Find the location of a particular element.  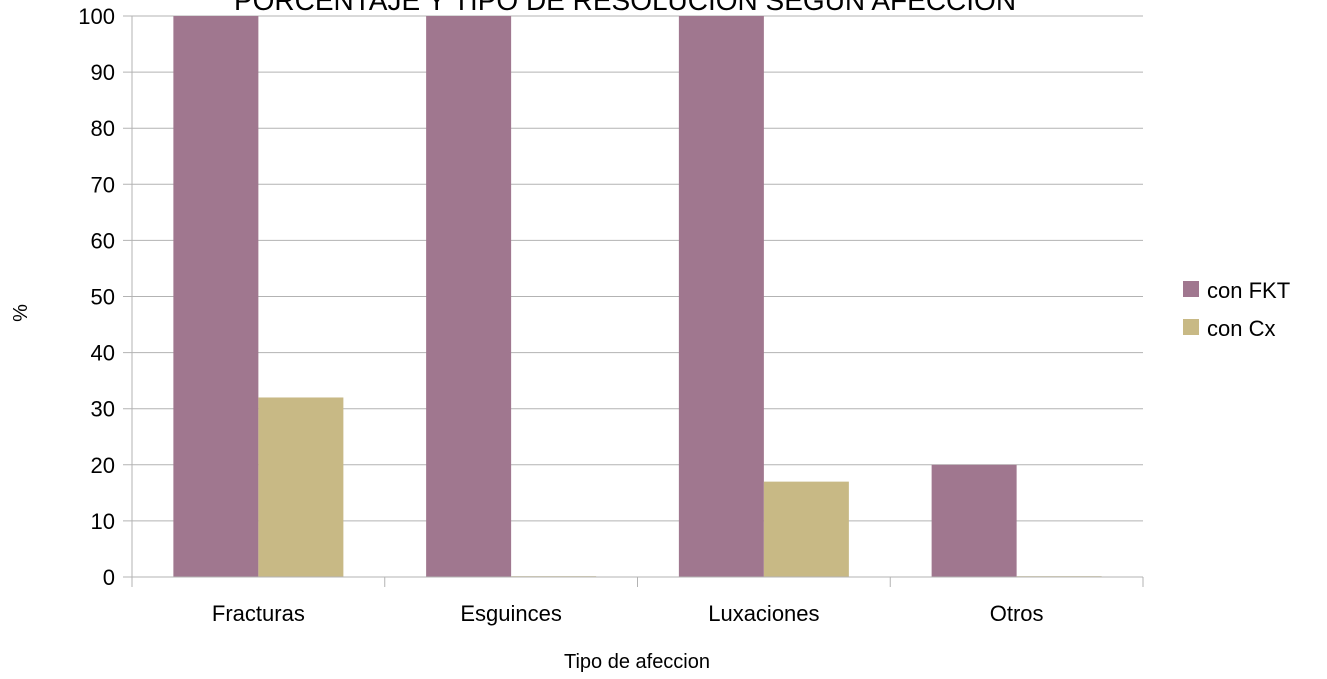

legend: con FKT con Cx is located at coordinates (1236, 309).